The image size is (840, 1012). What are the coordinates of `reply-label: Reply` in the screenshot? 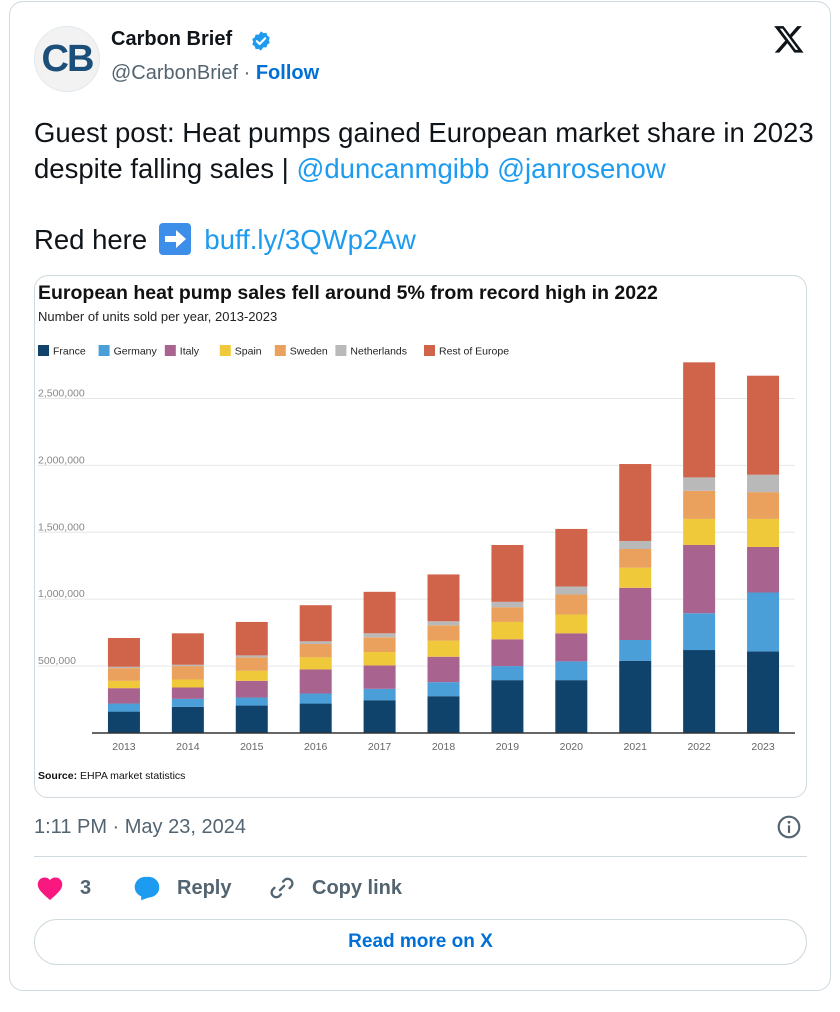 It's located at (204, 887).